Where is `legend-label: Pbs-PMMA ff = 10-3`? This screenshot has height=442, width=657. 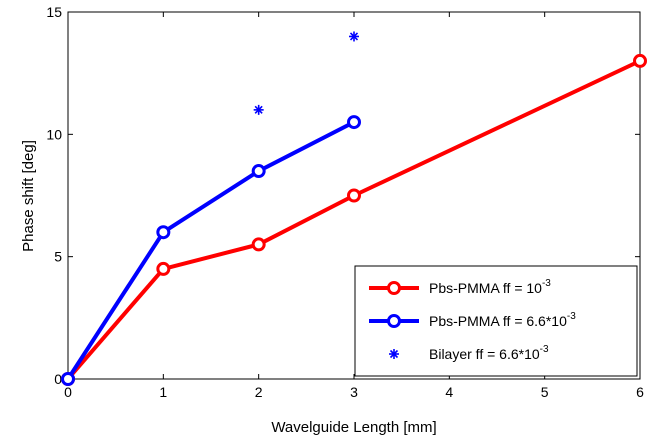 legend-label: Pbs-PMMA ff = 10-3 is located at coordinates (490, 287).